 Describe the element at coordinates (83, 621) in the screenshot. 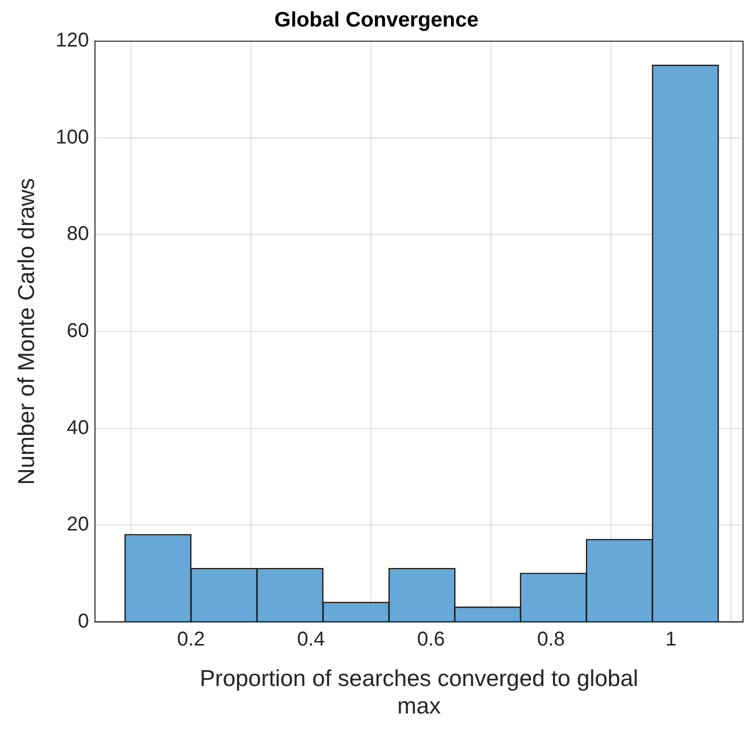

I see `y-tick-label: 0` at that location.